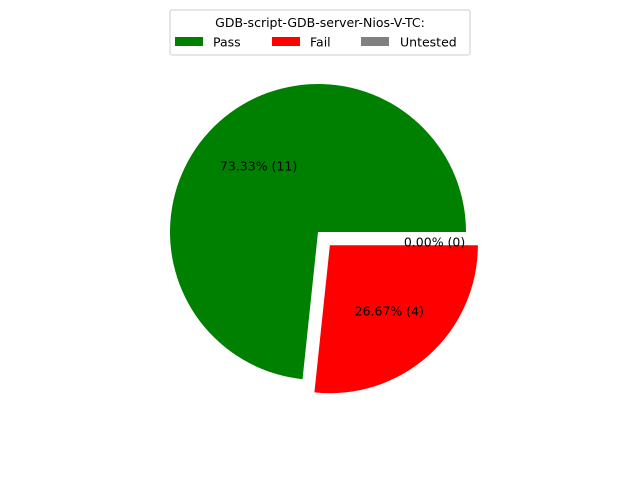 The width and height of the screenshot is (640, 480). Describe the element at coordinates (375, 41) in the screenshot. I see `legend-swatch-untested` at that location.